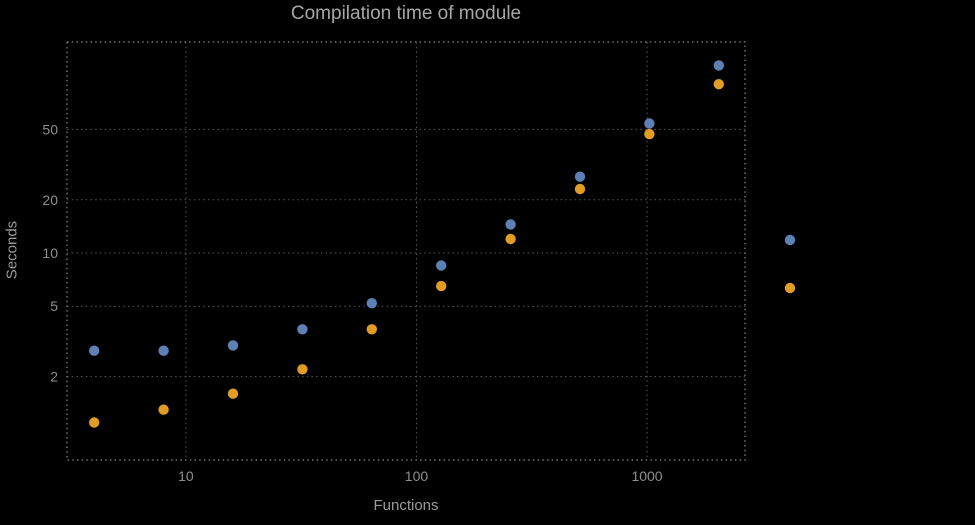  I want to click on x-tick-label: 100, so click(417, 476).